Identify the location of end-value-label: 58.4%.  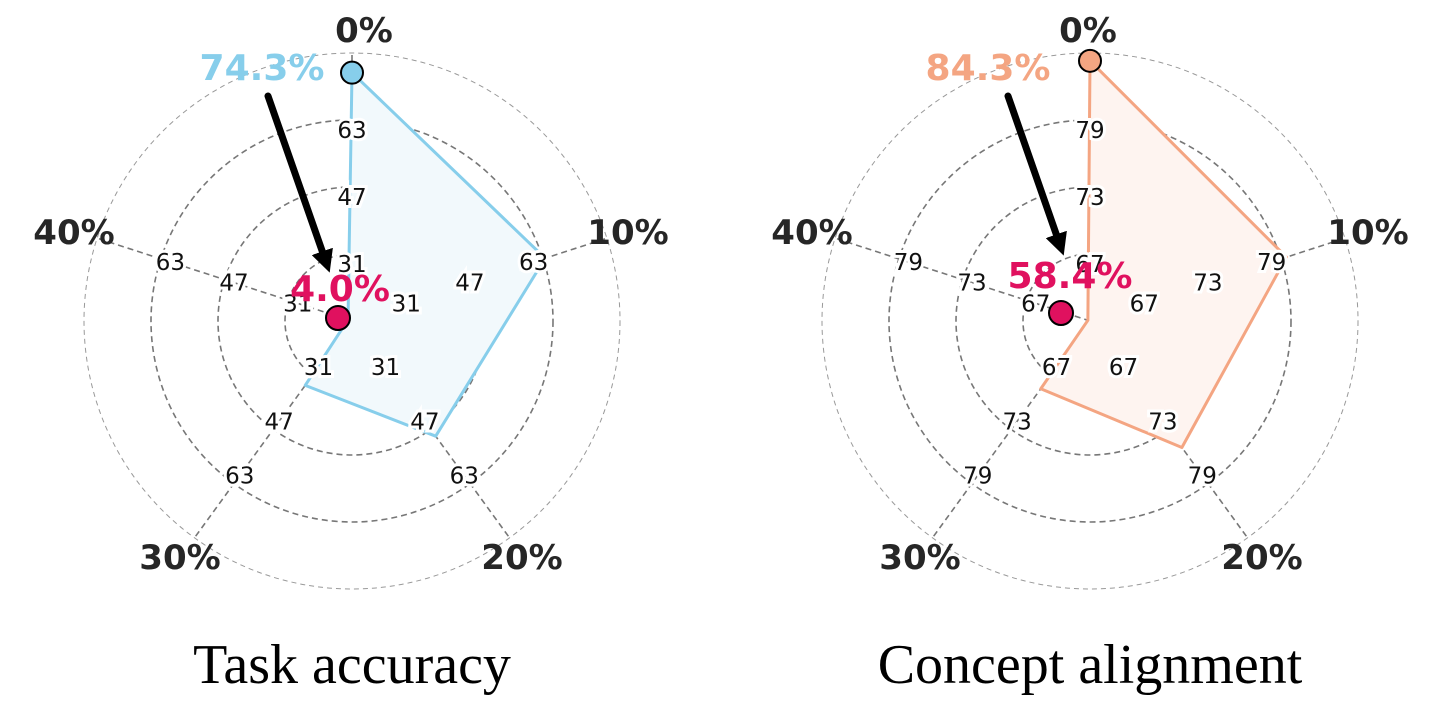
(1070, 276).